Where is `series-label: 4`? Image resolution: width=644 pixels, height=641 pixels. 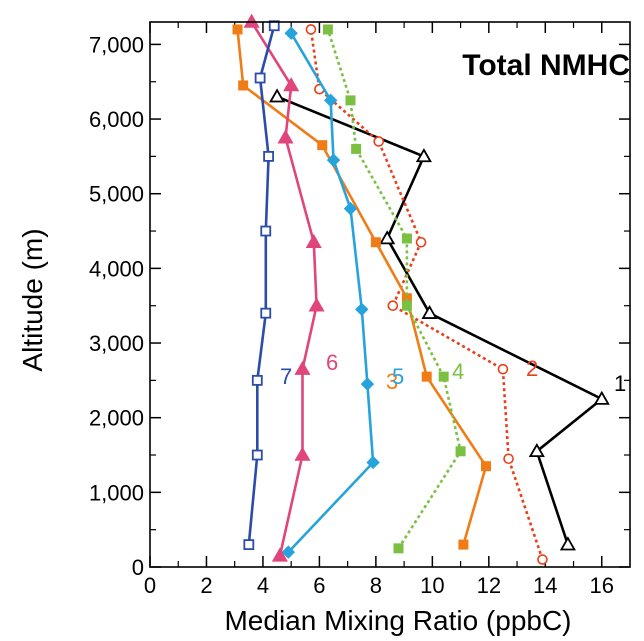 series-label: 4 is located at coordinates (458, 371).